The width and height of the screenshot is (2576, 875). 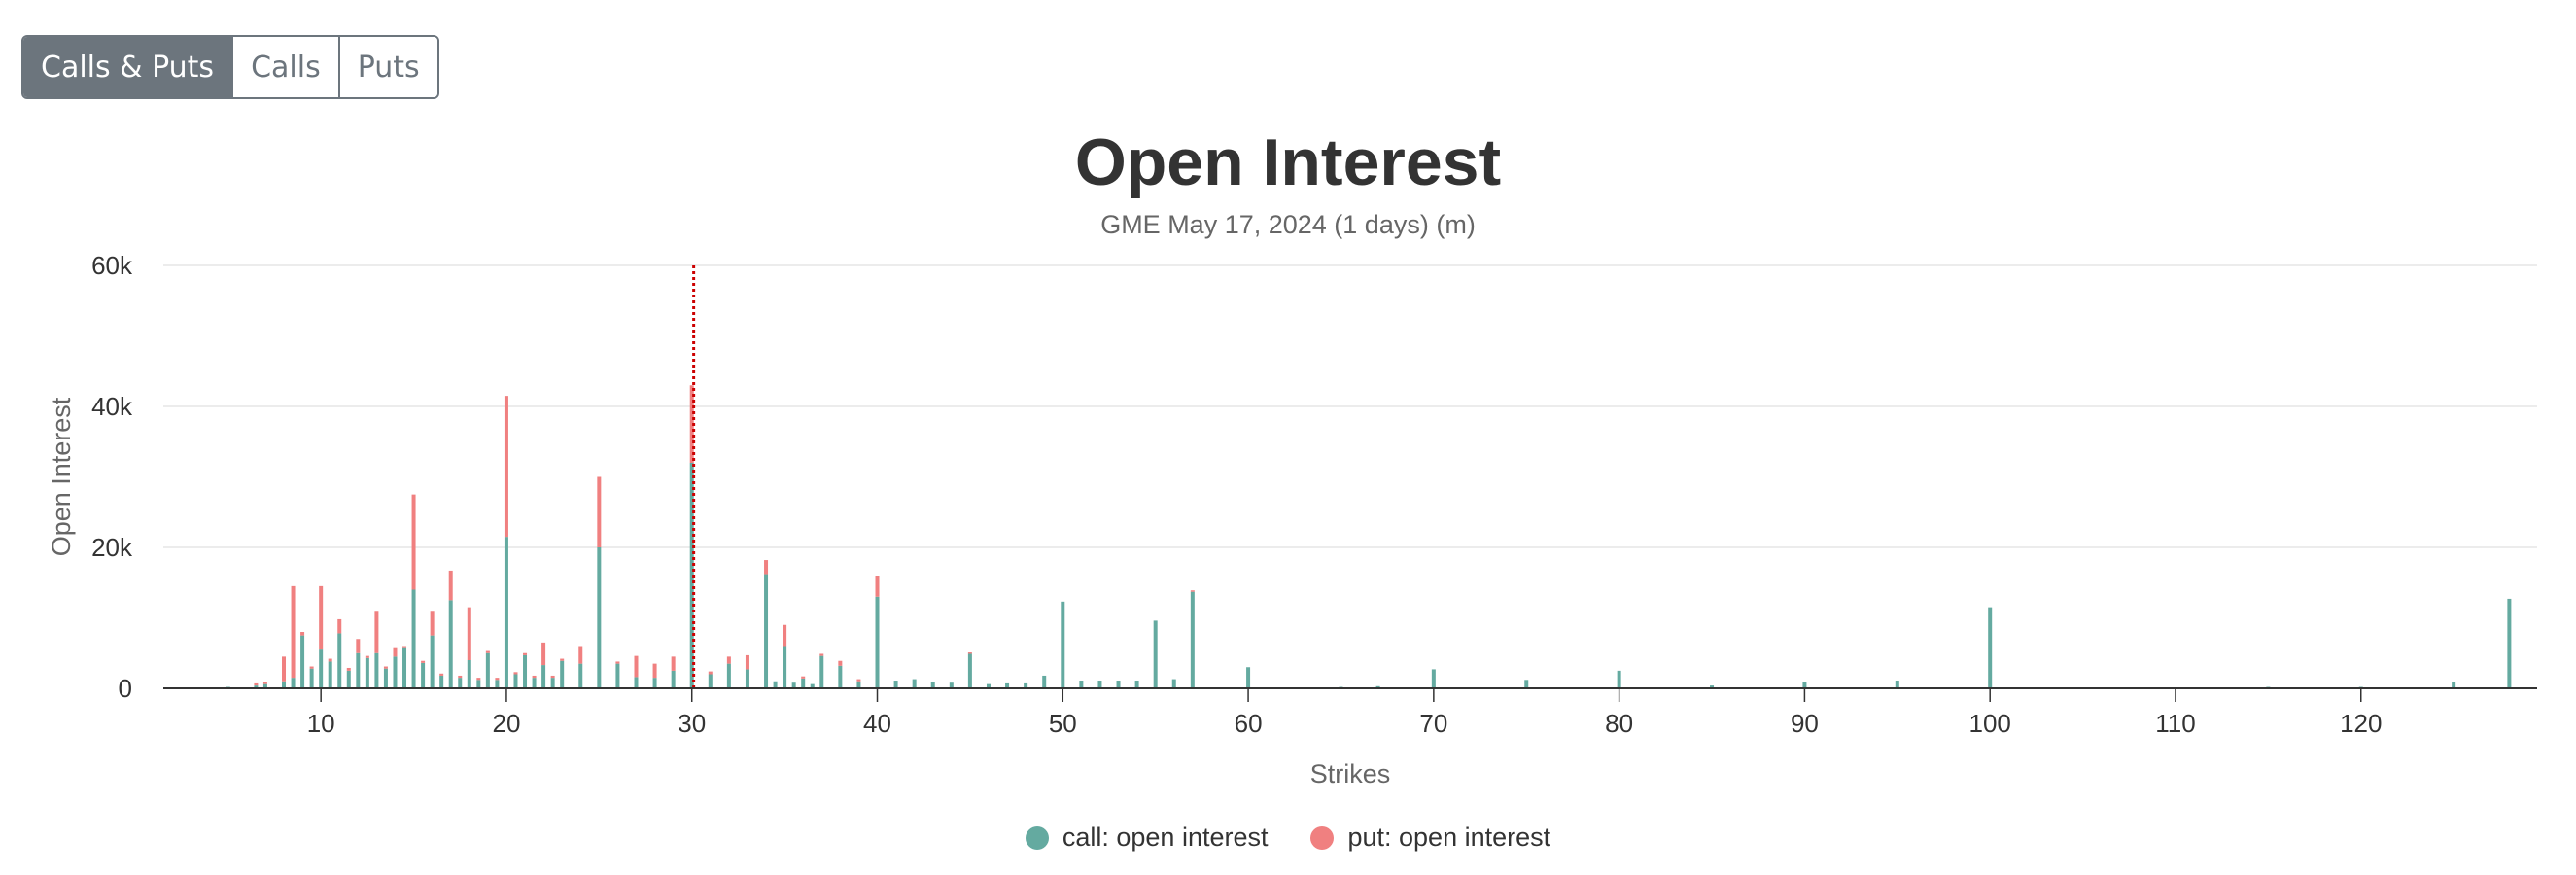 I want to click on calls-and-puts-button: Calls & Puts, so click(x=128, y=67).